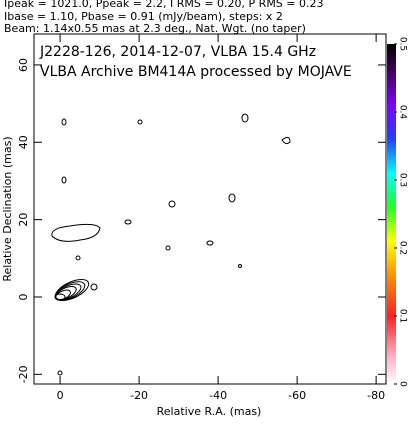 The height and width of the screenshot is (424, 409). What do you see at coordinates (376, 395) in the screenshot?
I see `x-tick-label: -80` at bounding box center [376, 395].